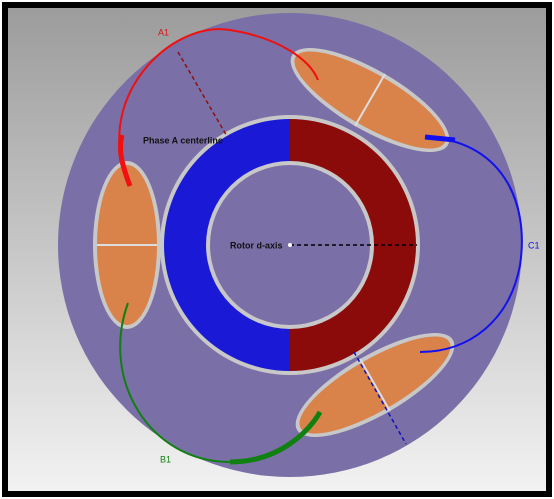 Image resolution: width=554 pixels, height=499 pixels. I want to click on phase-c-centerline, so click(380, 398).